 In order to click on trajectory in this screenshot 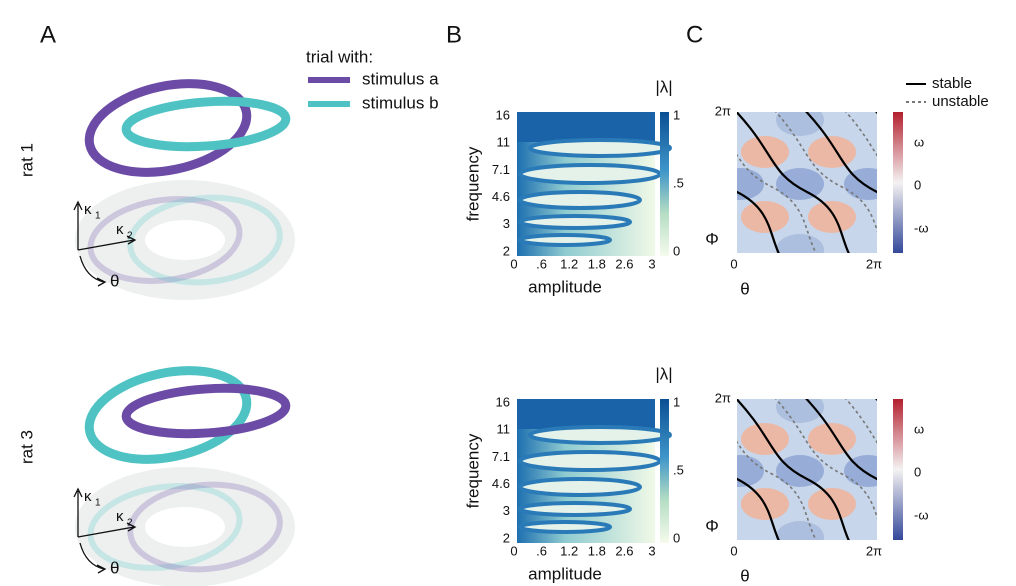, I will do `click(206, 411)`.